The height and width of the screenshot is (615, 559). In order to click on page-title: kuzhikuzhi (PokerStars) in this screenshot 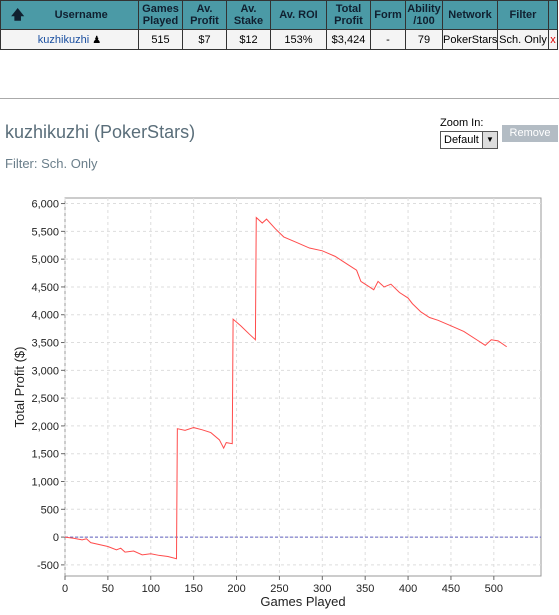, I will do `click(100, 132)`.